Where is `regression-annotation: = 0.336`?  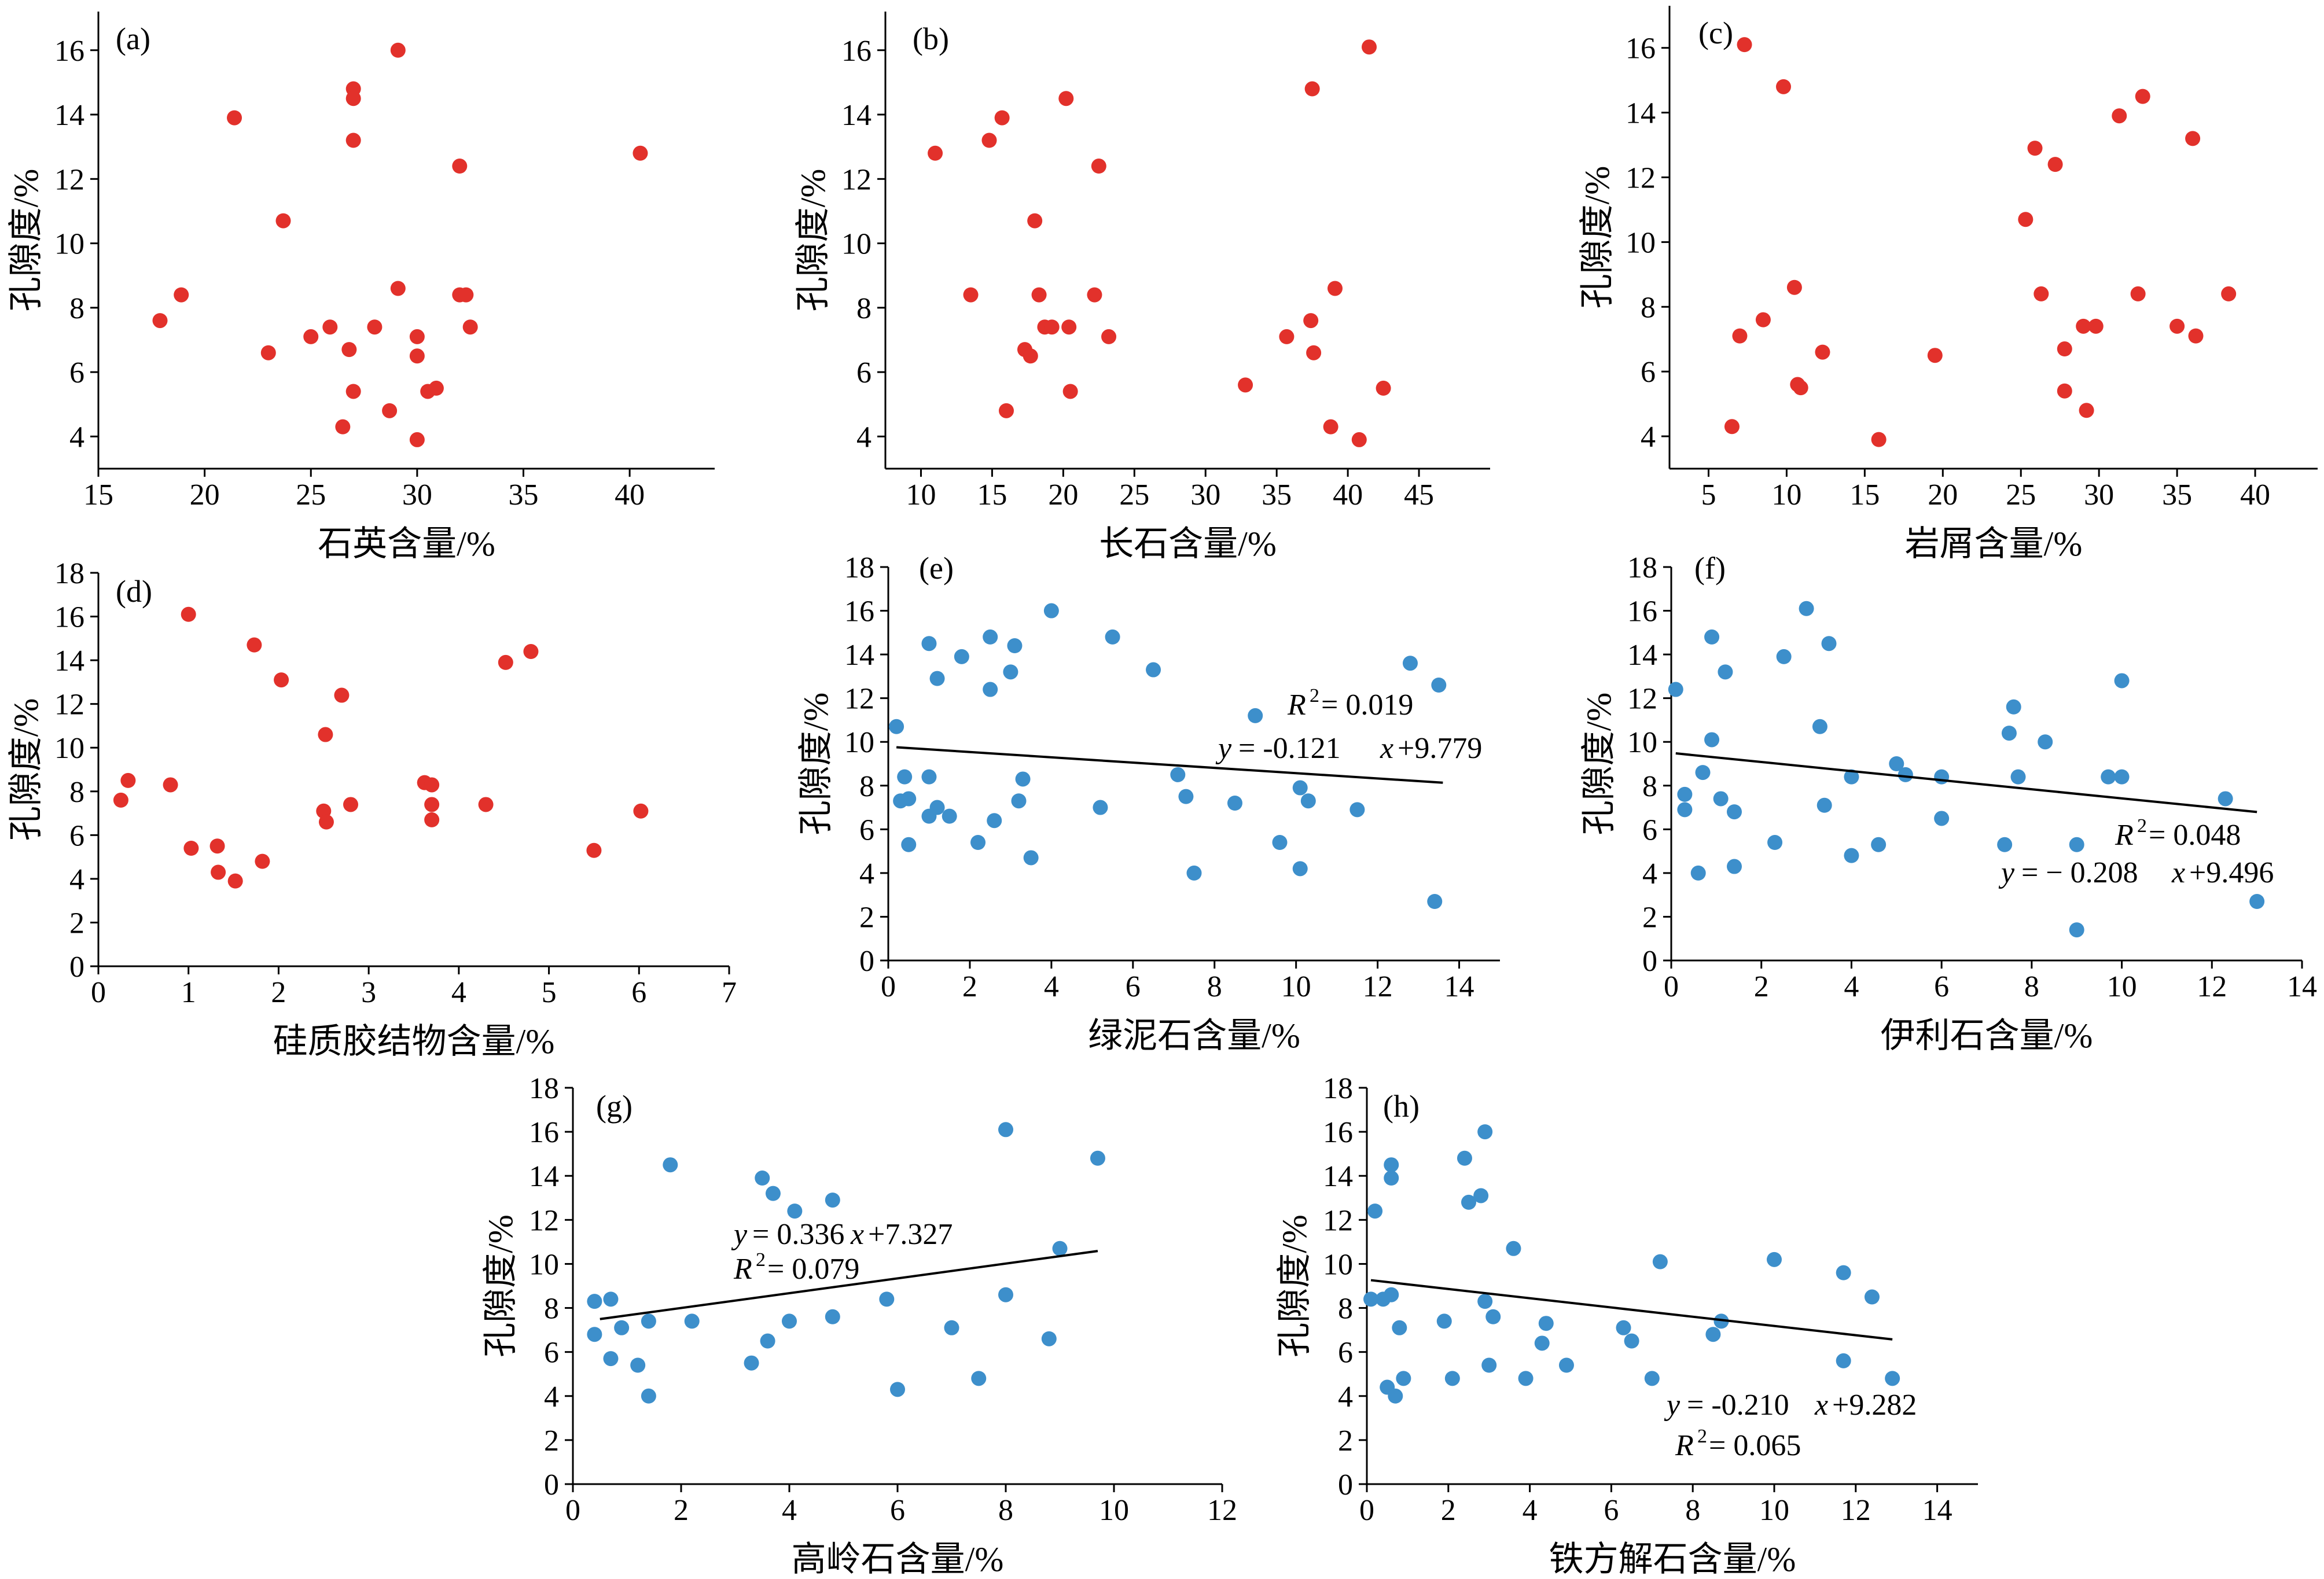 regression-annotation: = 0.336 is located at coordinates (798, 1234).